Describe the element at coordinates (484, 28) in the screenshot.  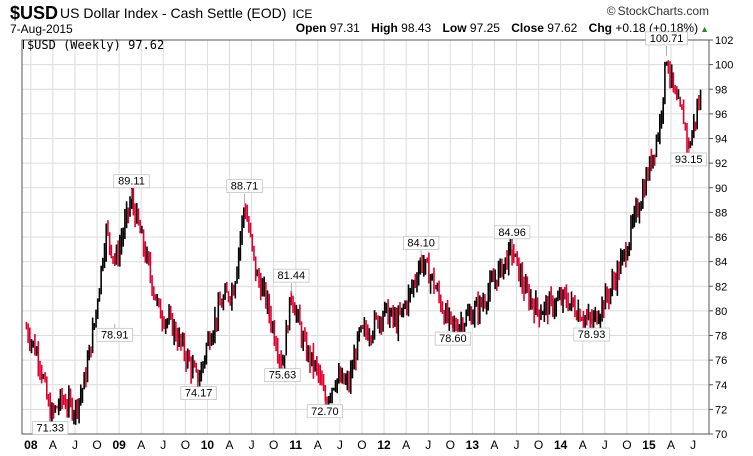
I see `low-value: 97.25` at that location.